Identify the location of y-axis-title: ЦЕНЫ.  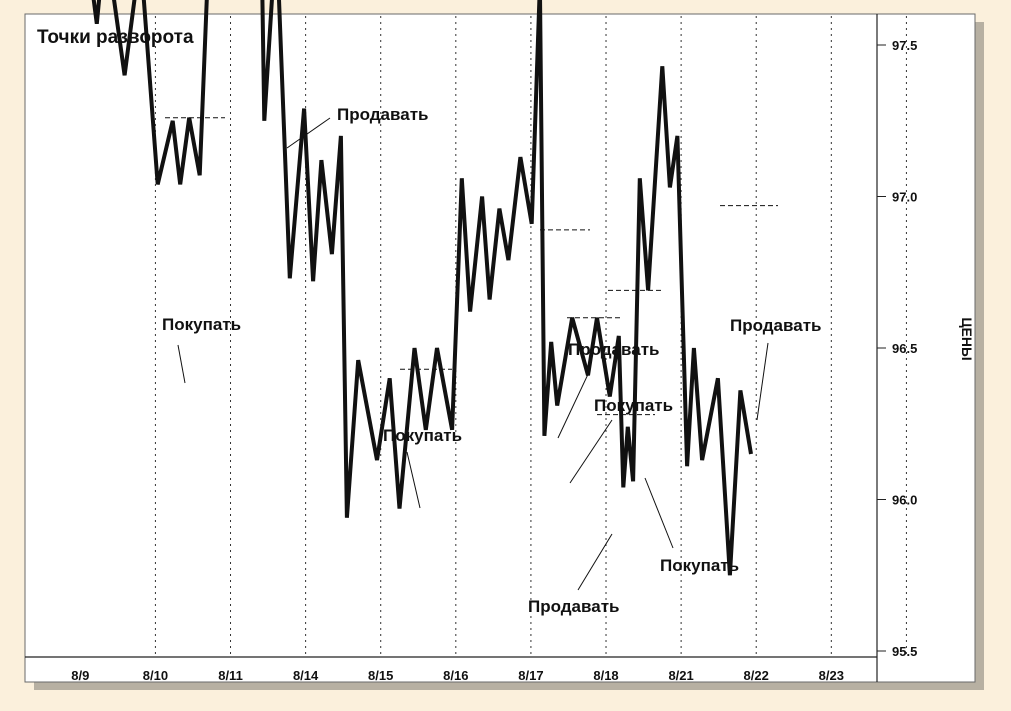
(967, 338).